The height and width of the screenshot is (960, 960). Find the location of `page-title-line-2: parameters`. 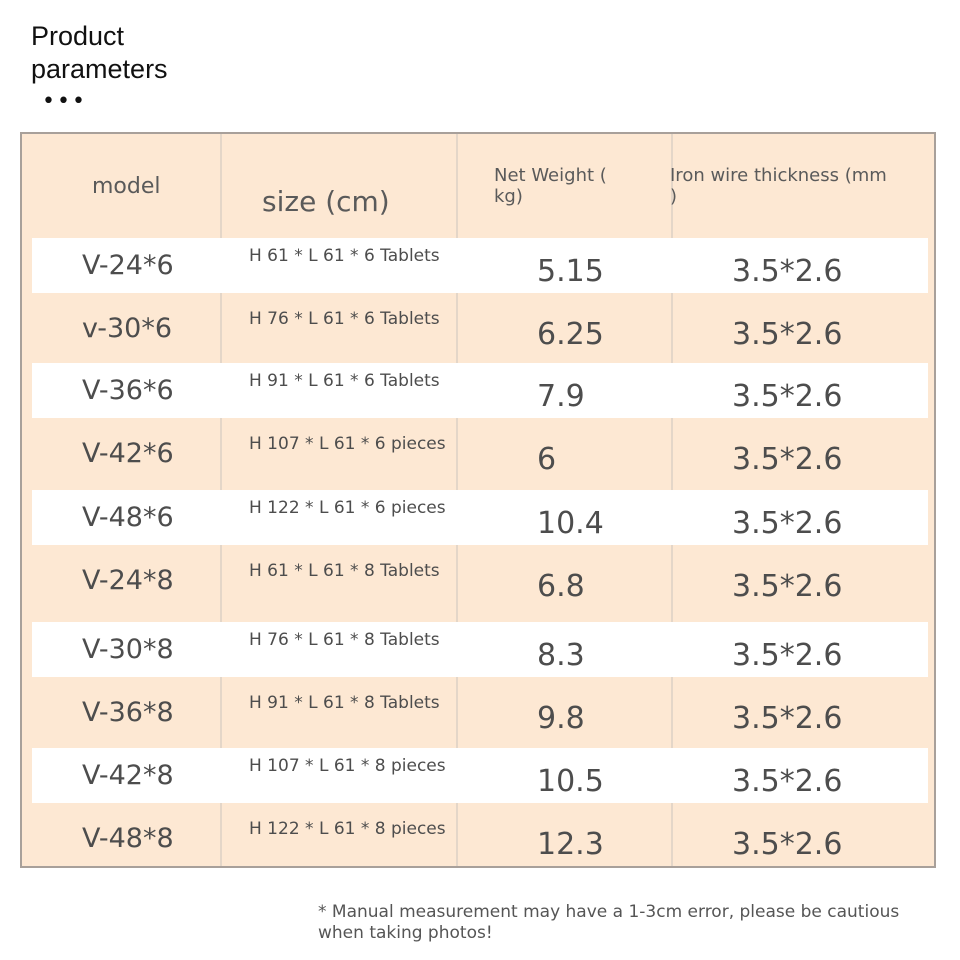

page-title-line-2: parameters is located at coordinates (99, 69).